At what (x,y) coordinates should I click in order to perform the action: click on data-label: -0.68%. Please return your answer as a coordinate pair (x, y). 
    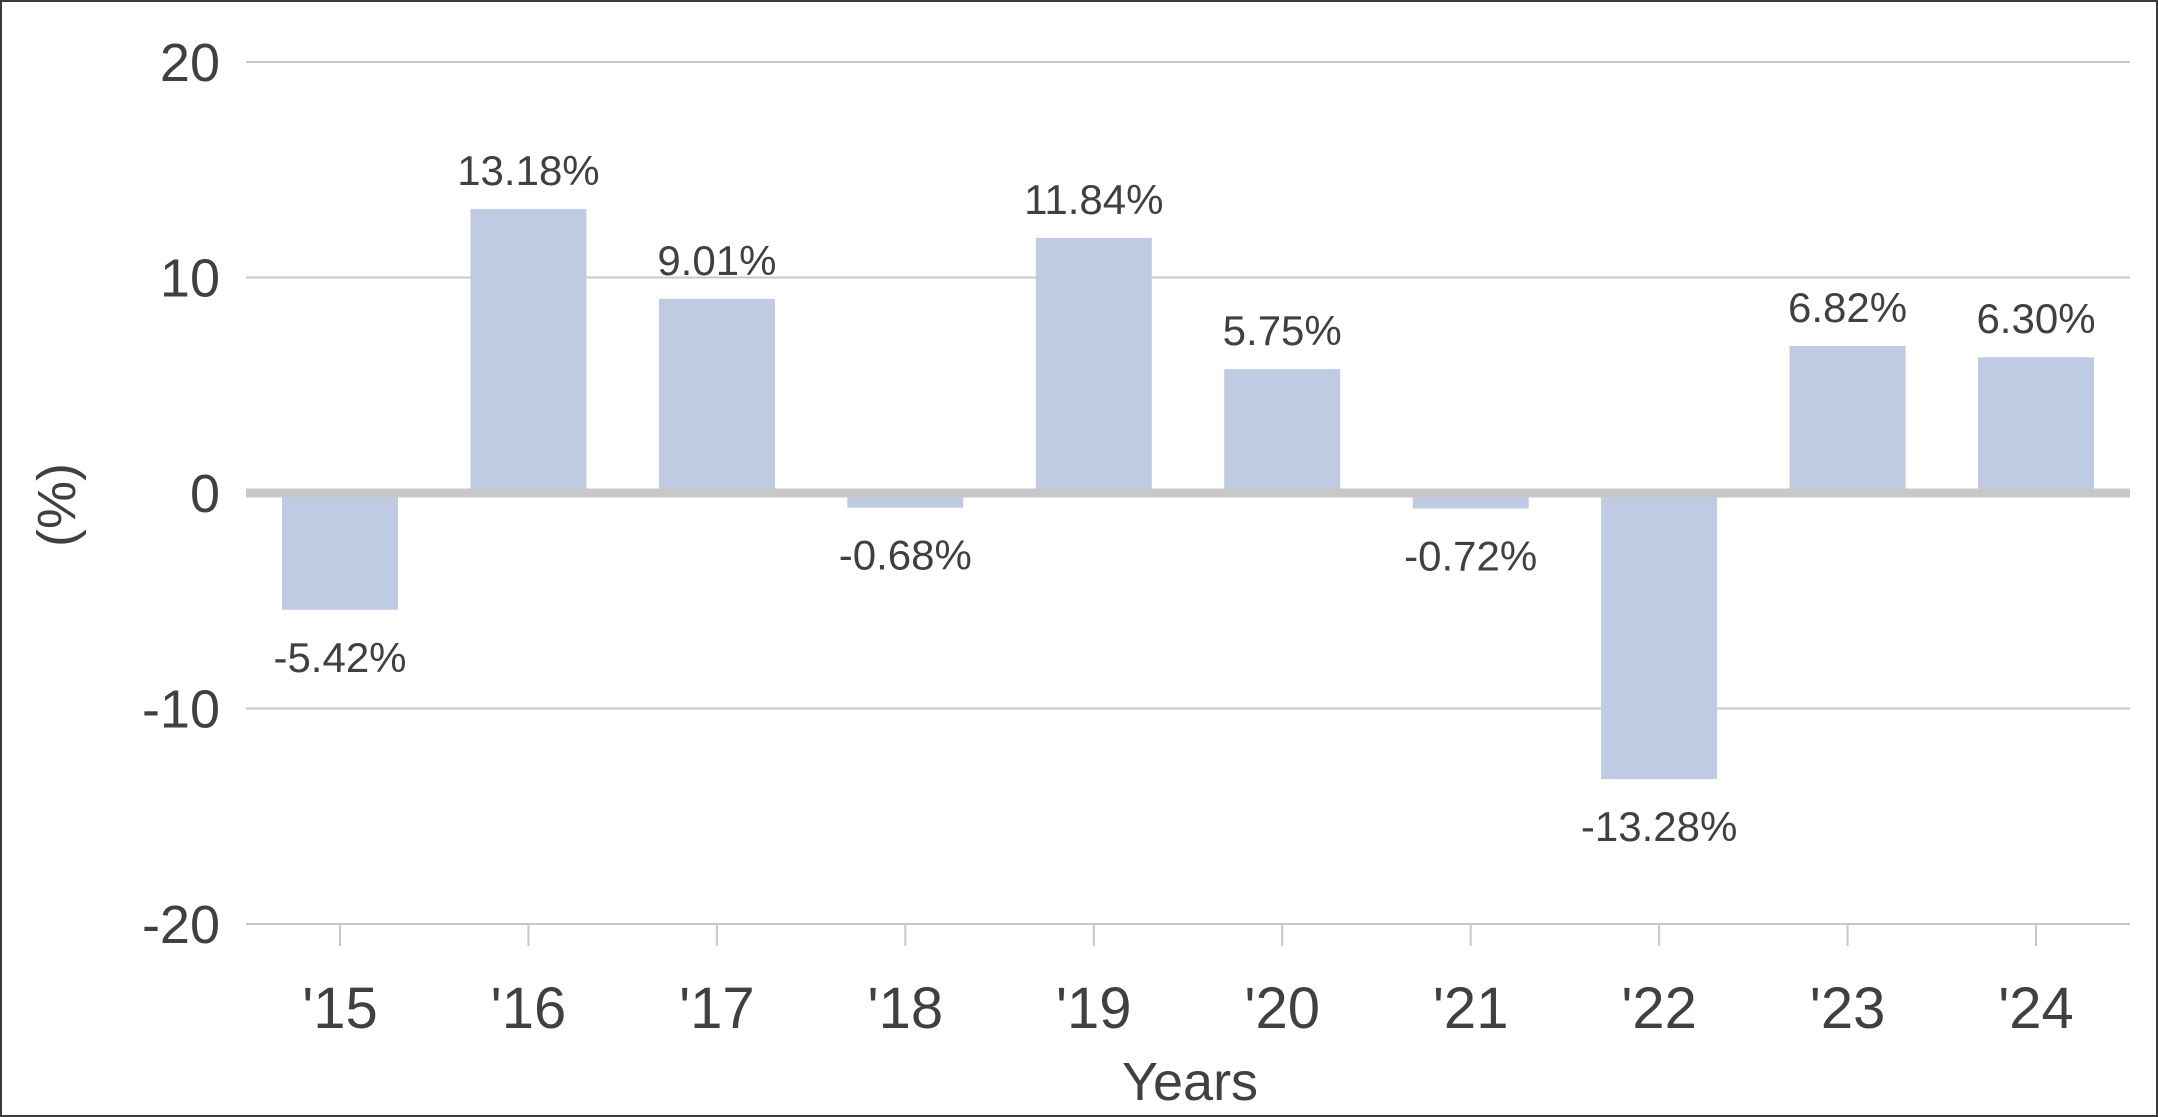
    Looking at the image, I should click on (905, 555).